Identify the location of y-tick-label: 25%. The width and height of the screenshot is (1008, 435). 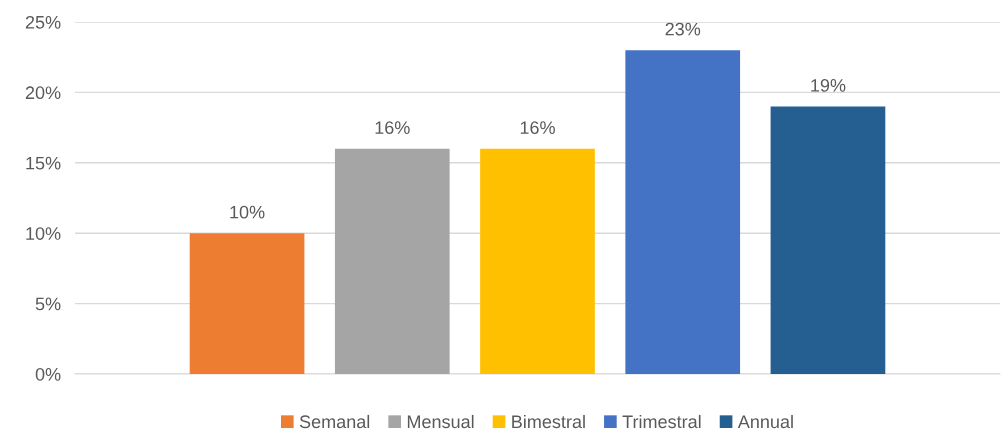
(43, 22).